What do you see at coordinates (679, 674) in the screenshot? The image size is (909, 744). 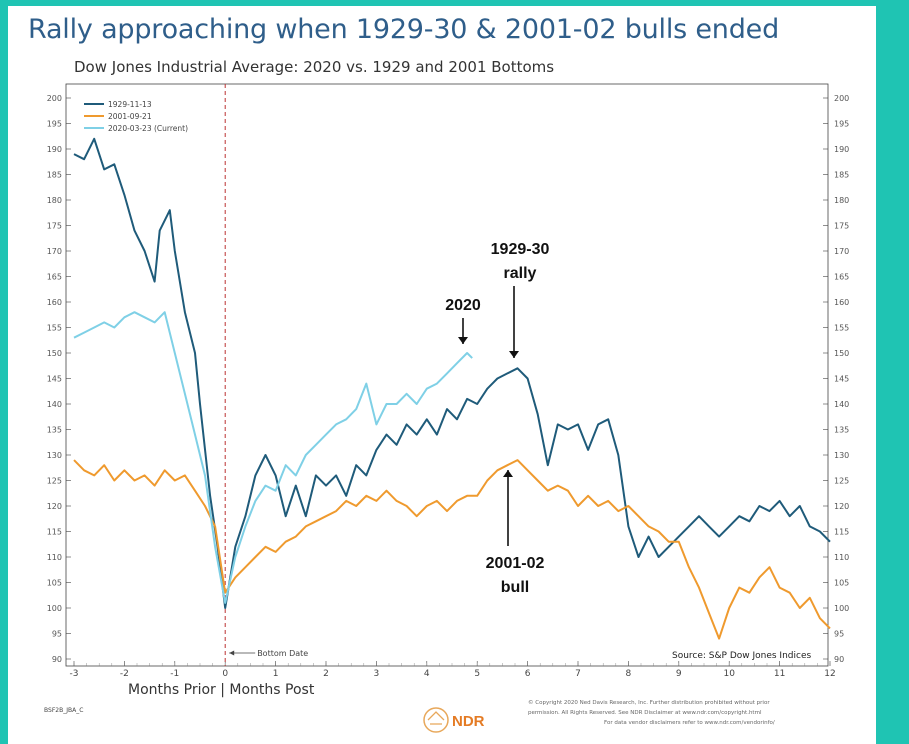 I see `x-tick-label: 9` at bounding box center [679, 674].